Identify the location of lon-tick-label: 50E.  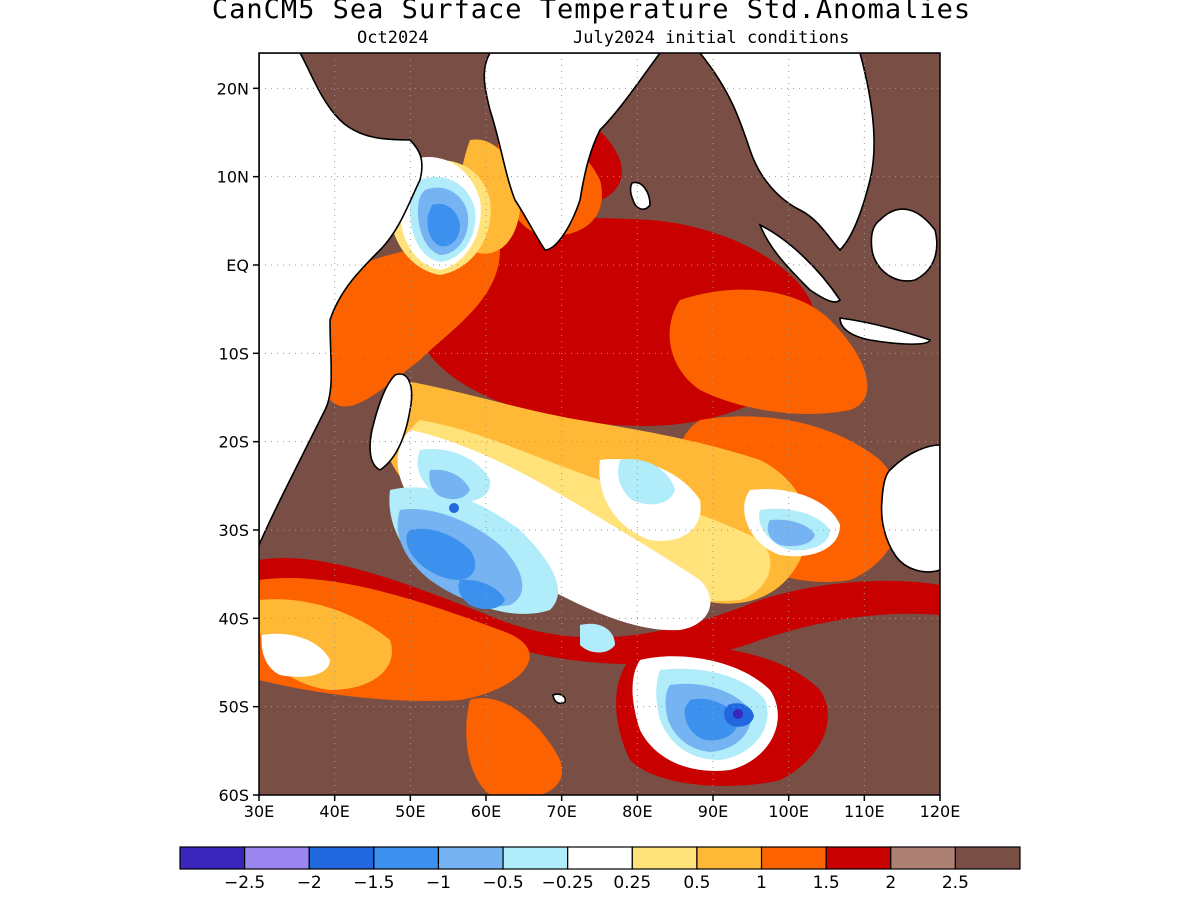
(410, 811).